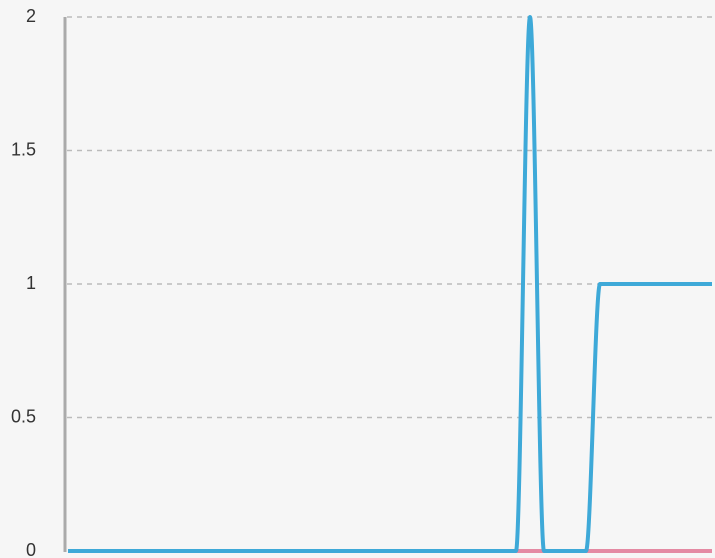  Describe the element at coordinates (31, 283) in the screenshot. I see `y-tick-label: 1` at that location.